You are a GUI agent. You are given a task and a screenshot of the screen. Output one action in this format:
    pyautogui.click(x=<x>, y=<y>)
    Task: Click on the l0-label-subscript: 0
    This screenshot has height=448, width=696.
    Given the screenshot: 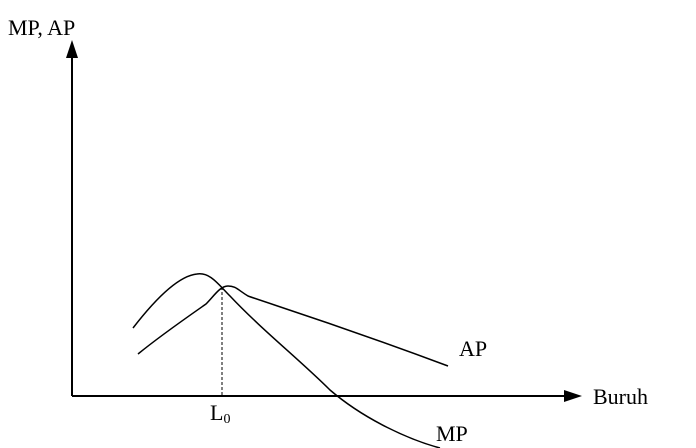 What is the action you would take?
    pyautogui.click(x=227, y=419)
    